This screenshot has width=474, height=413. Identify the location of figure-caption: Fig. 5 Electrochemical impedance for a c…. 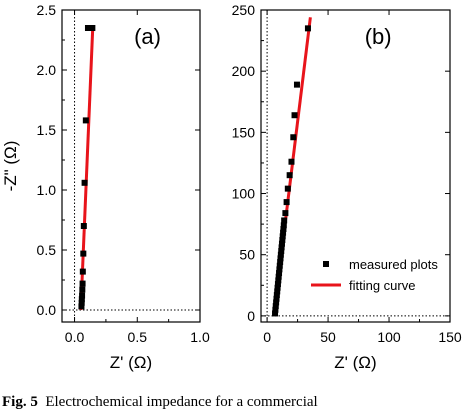
(238, 402).